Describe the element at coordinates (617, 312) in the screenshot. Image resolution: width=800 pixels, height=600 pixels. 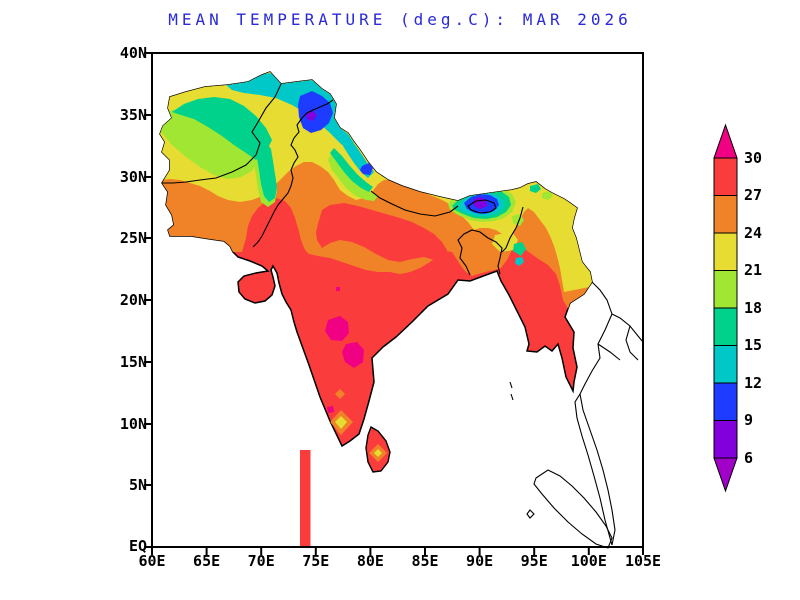
I see `outline-thailand-laos` at that location.